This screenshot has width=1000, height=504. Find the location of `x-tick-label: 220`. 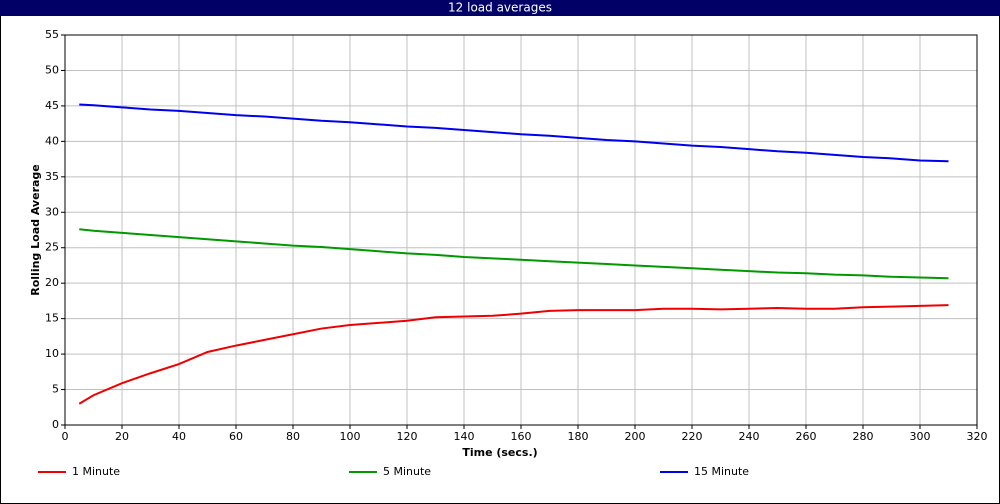

x-tick-label: 220 is located at coordinates (692, 436).